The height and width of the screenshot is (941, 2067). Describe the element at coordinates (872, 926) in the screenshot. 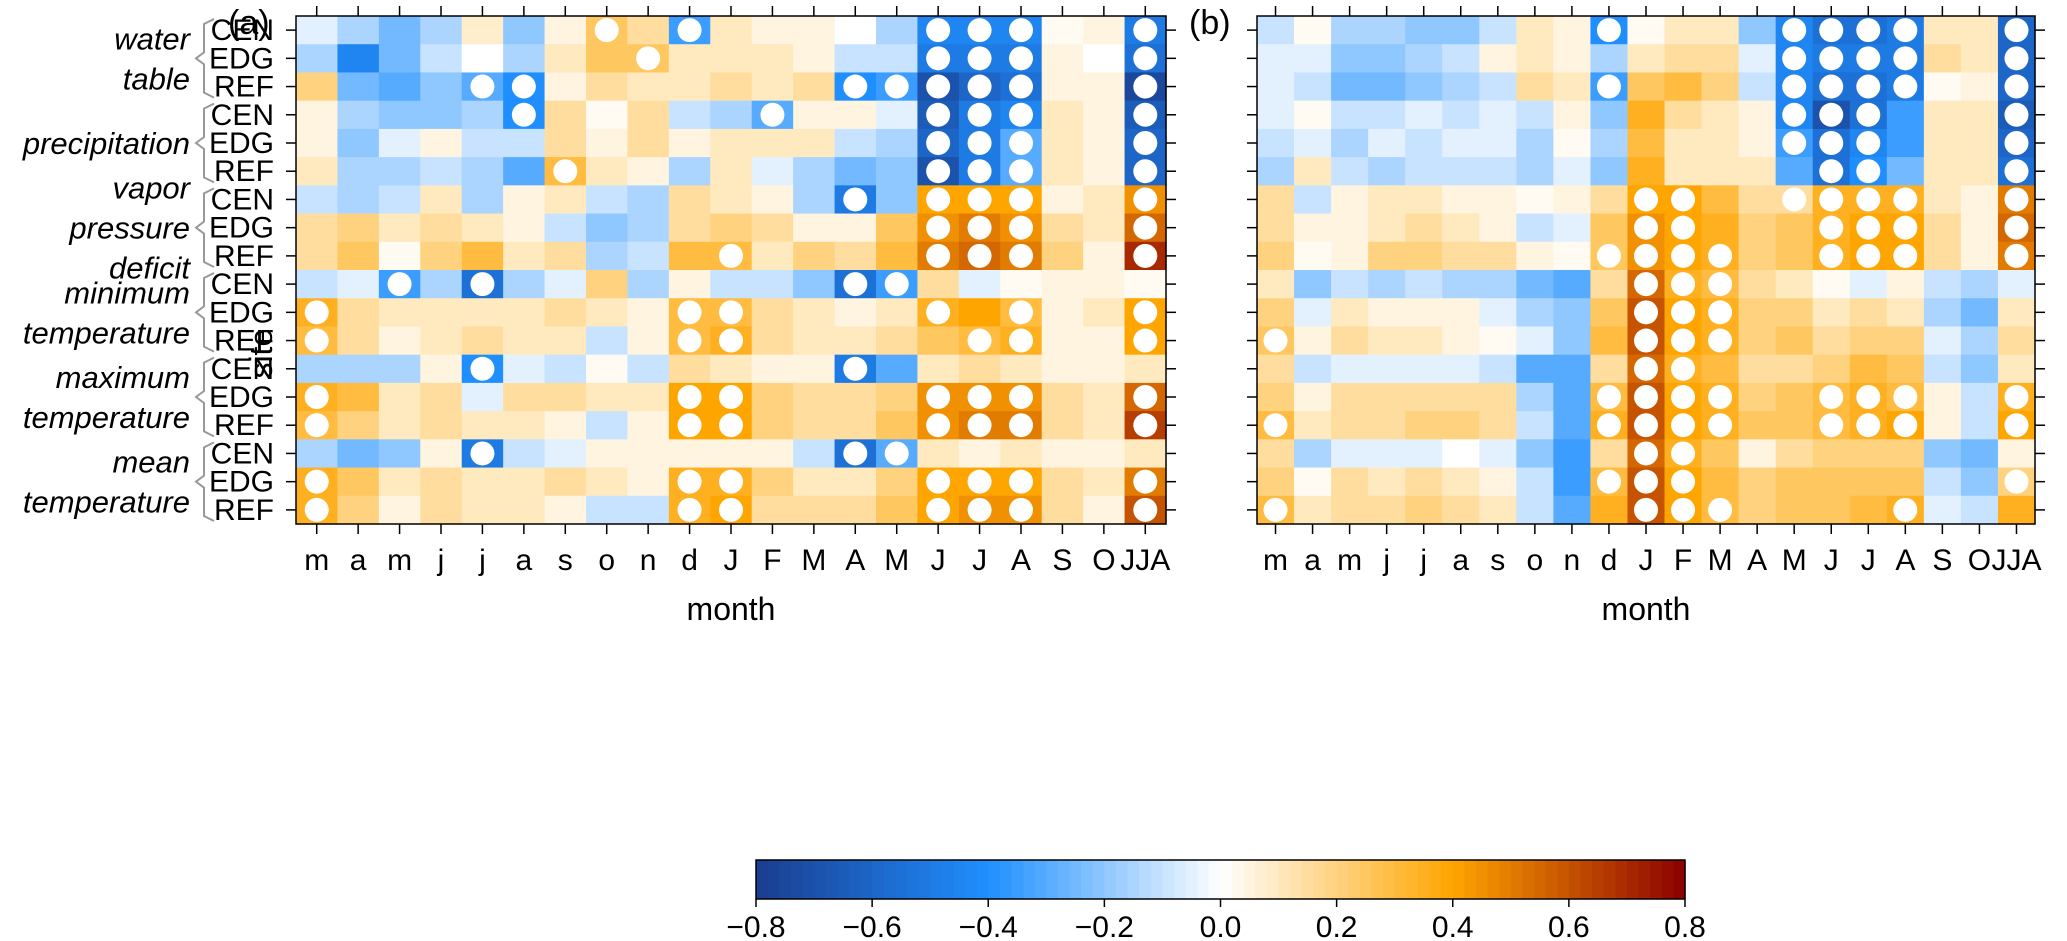

I see `colorbar-tick-label: −0.6` at that location.